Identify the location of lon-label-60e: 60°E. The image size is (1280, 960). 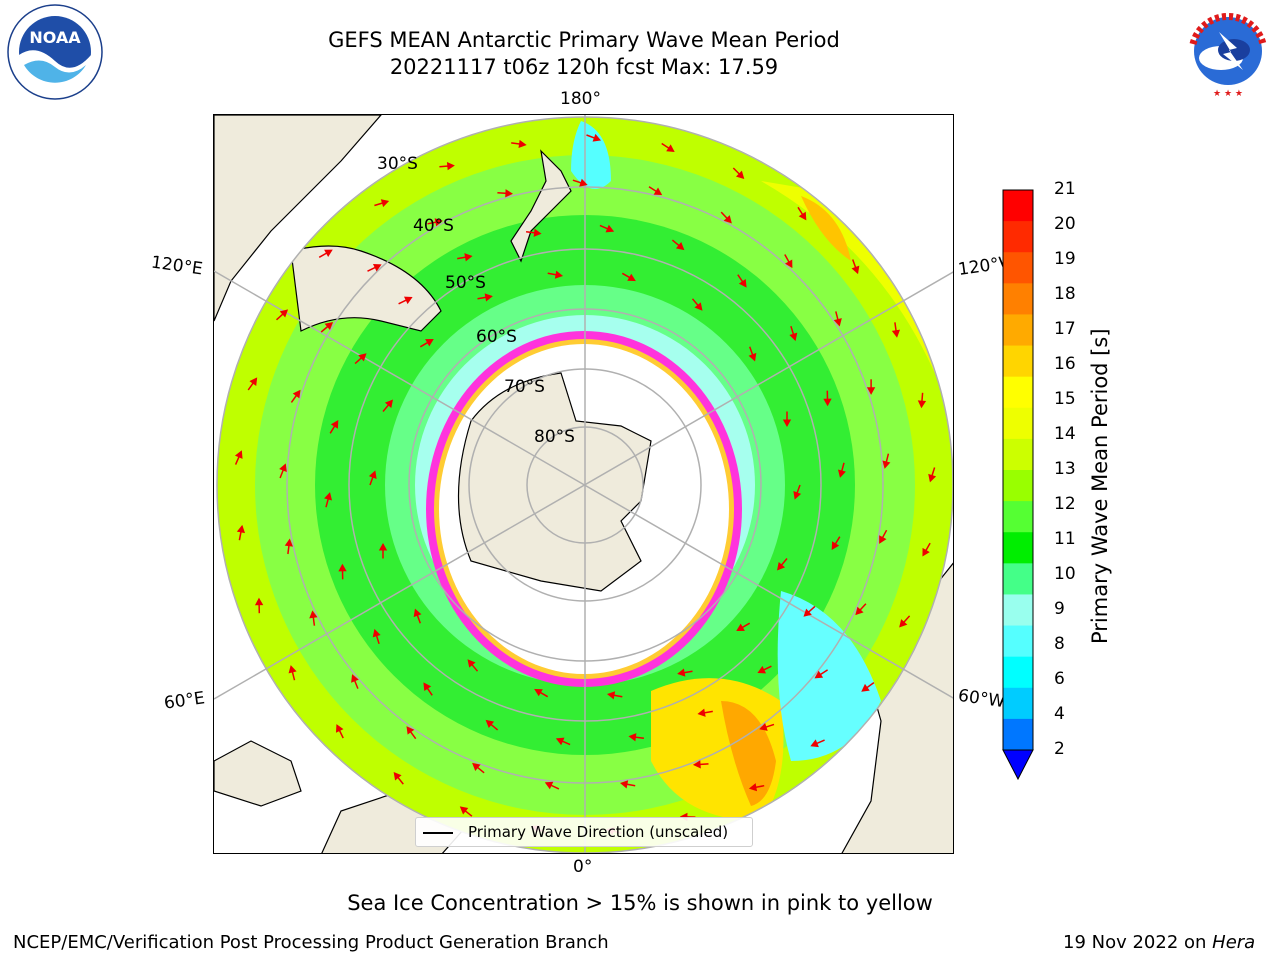
(184, 701).